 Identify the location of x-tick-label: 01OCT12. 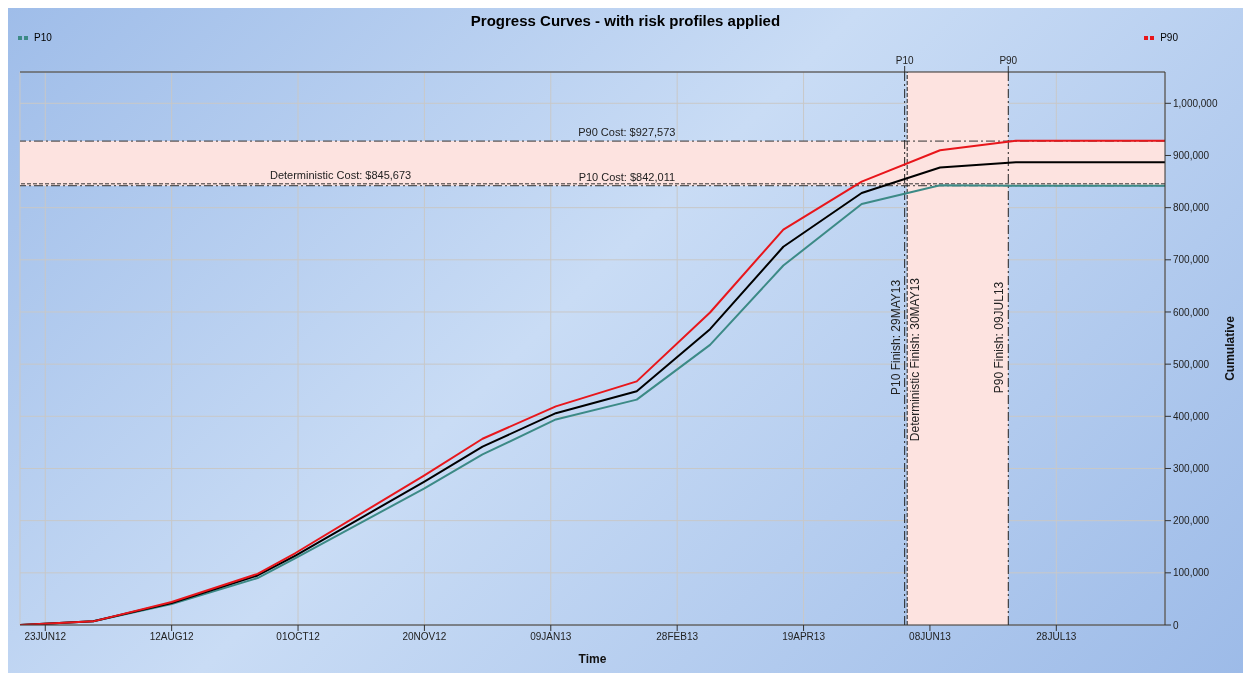
(298, 637).